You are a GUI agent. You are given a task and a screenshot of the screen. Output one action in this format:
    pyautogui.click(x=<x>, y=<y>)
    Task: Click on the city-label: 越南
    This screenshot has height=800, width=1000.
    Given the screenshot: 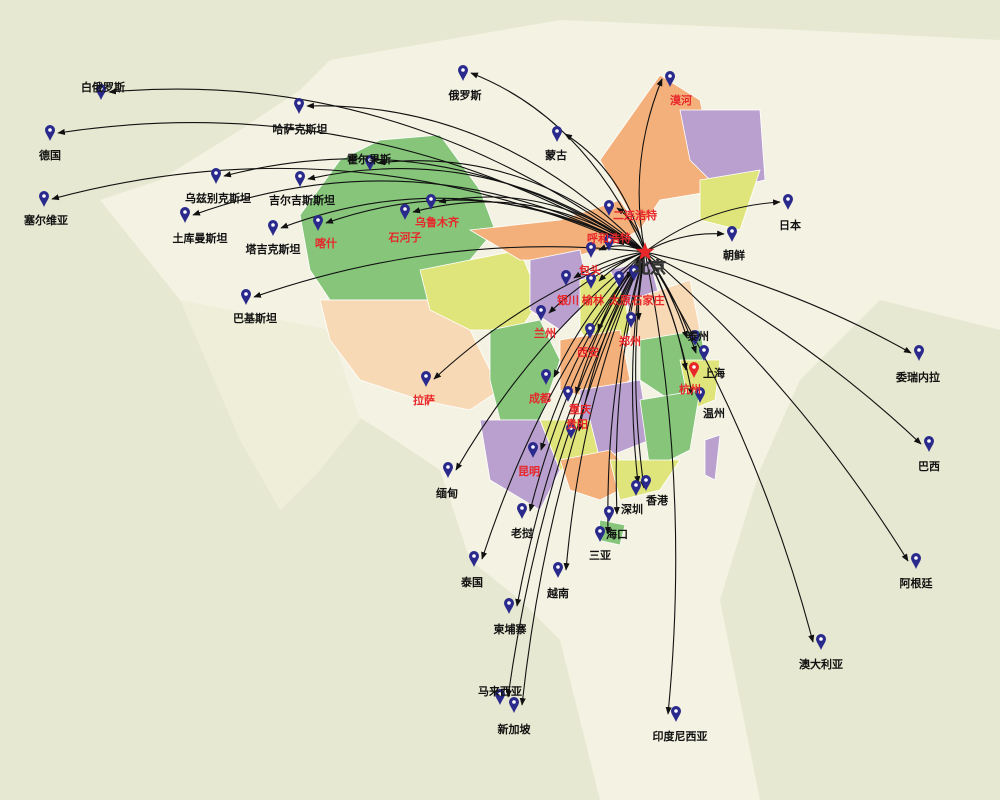 What is the action you would take?
    pyautogui.click(x=557, y=593)
    